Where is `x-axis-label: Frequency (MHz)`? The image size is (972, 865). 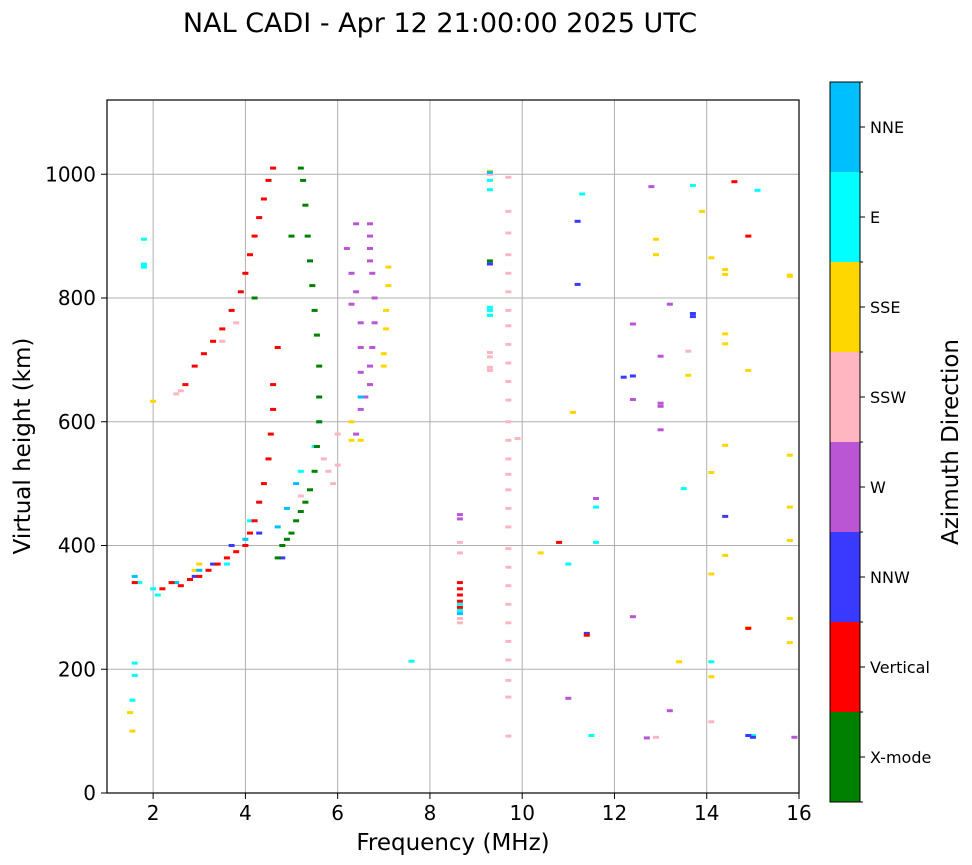
x-axis-label: Frequency (MHz) is located at coordinates (452, 843).